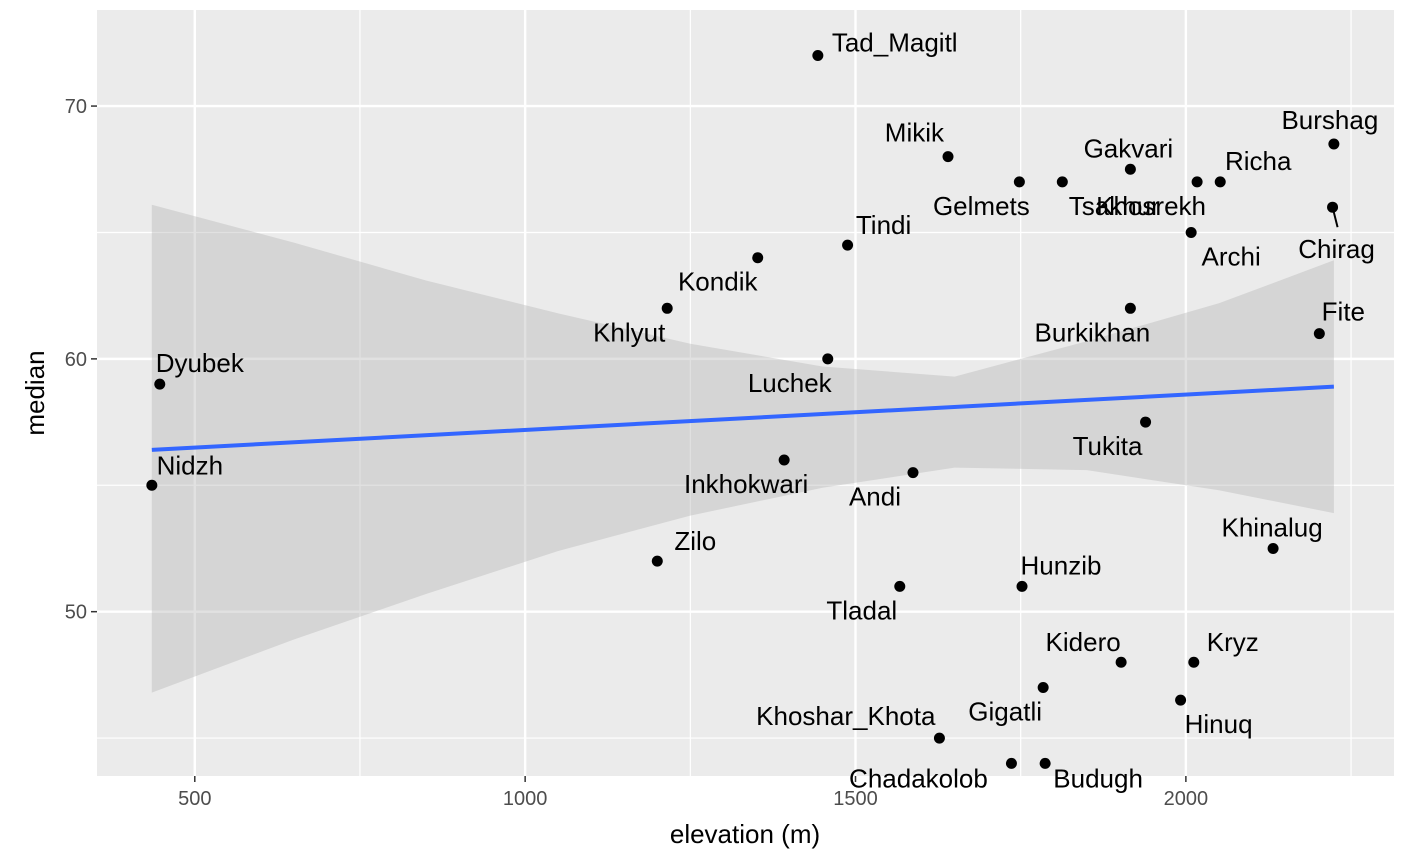 This screenshot has height=860, width=1426. Describe the element at coordinates (1343, 312) in the screenshot. I see `point-label-fite: Fite` at that location.